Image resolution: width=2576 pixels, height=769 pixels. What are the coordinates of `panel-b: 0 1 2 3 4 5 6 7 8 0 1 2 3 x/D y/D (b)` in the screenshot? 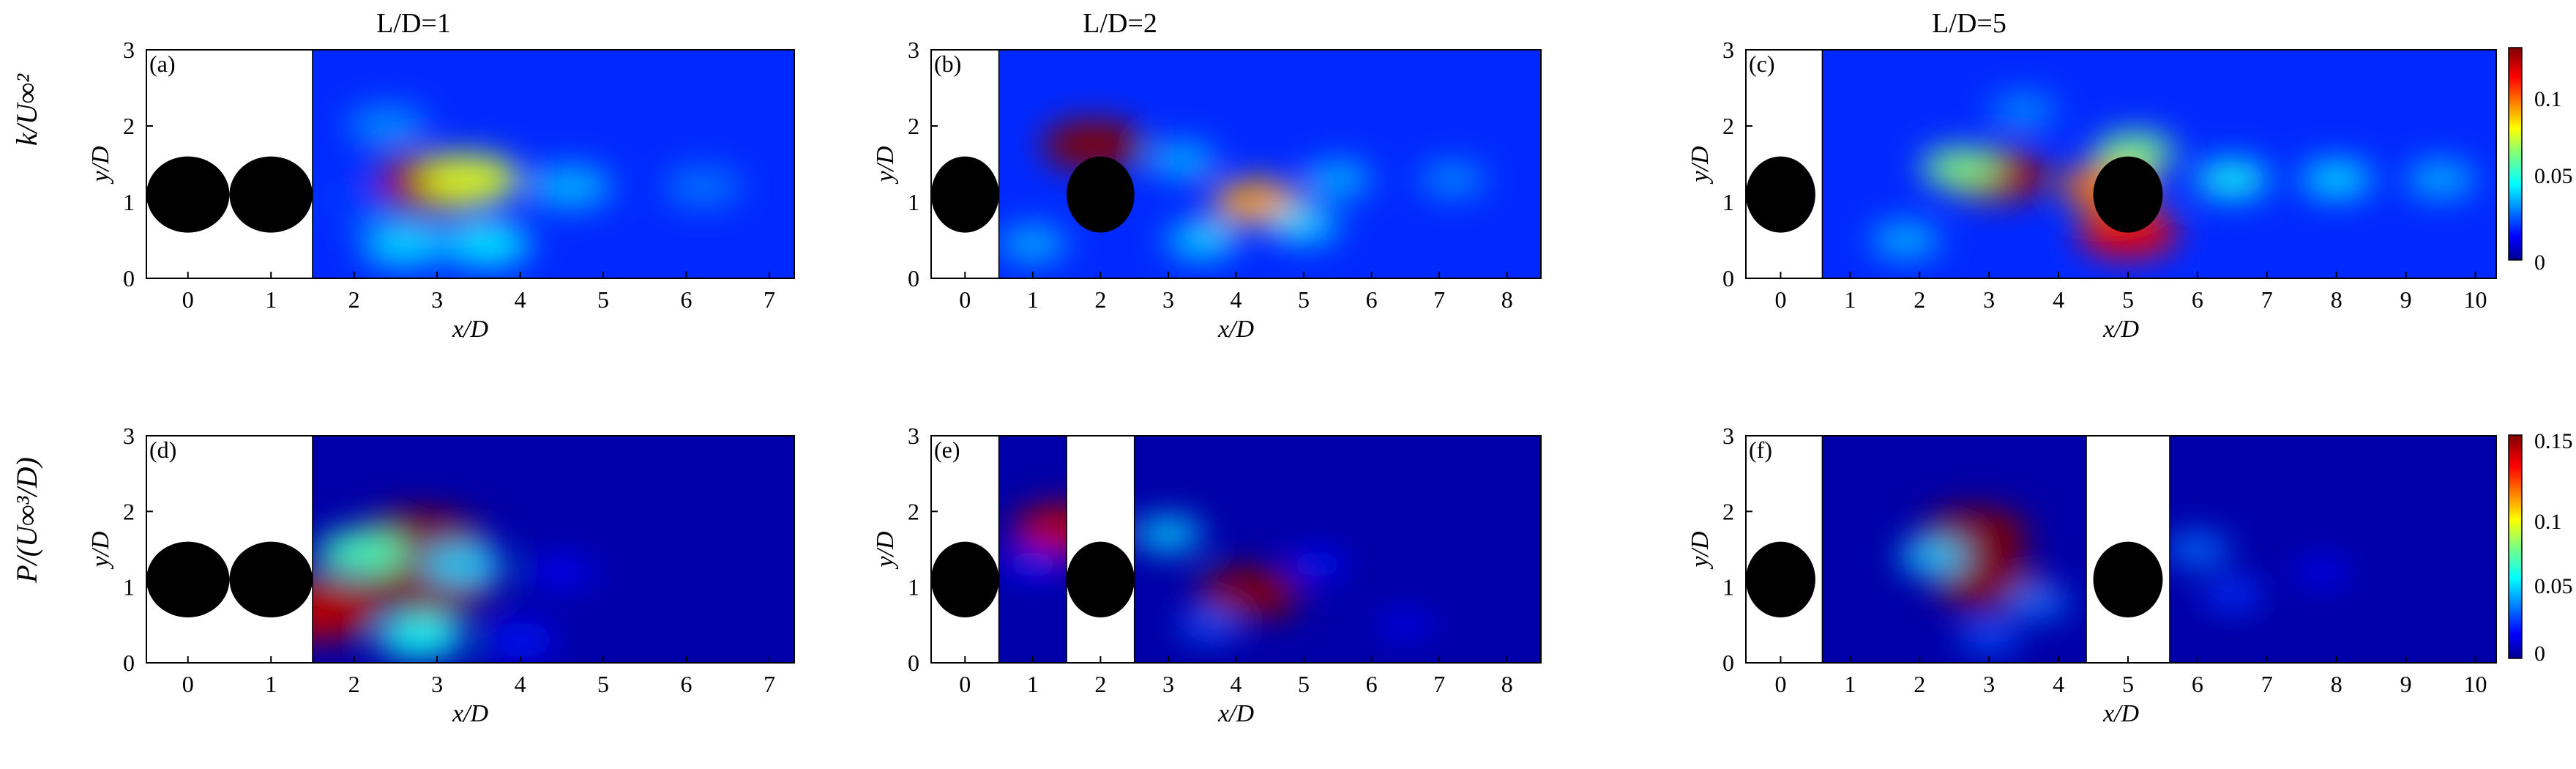 It's located at (1207, 190).